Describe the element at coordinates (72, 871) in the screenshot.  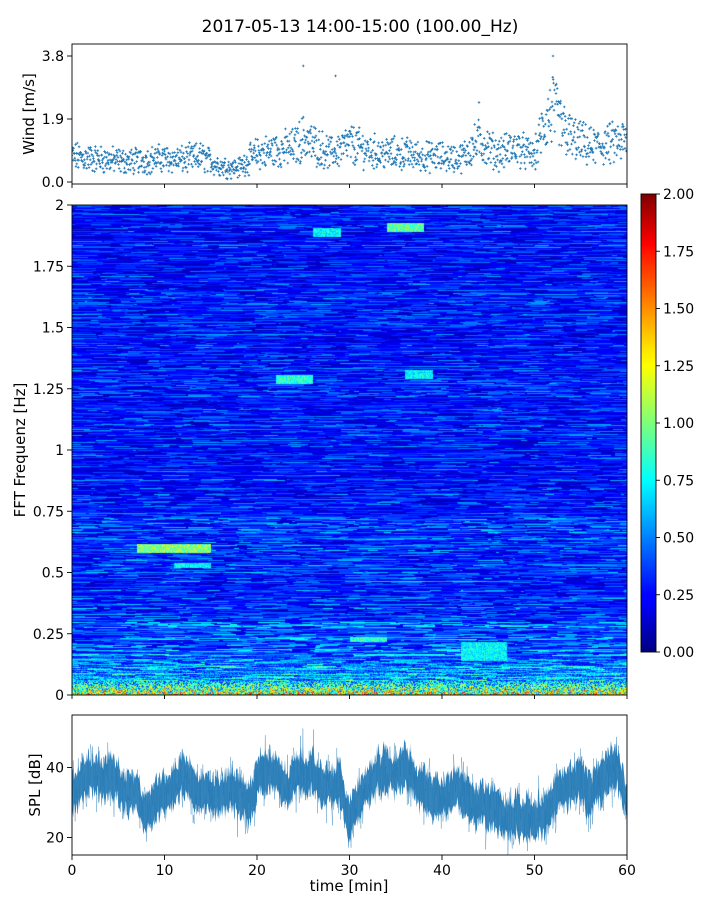
I see `spl-x-tick-label: 0` at that location.